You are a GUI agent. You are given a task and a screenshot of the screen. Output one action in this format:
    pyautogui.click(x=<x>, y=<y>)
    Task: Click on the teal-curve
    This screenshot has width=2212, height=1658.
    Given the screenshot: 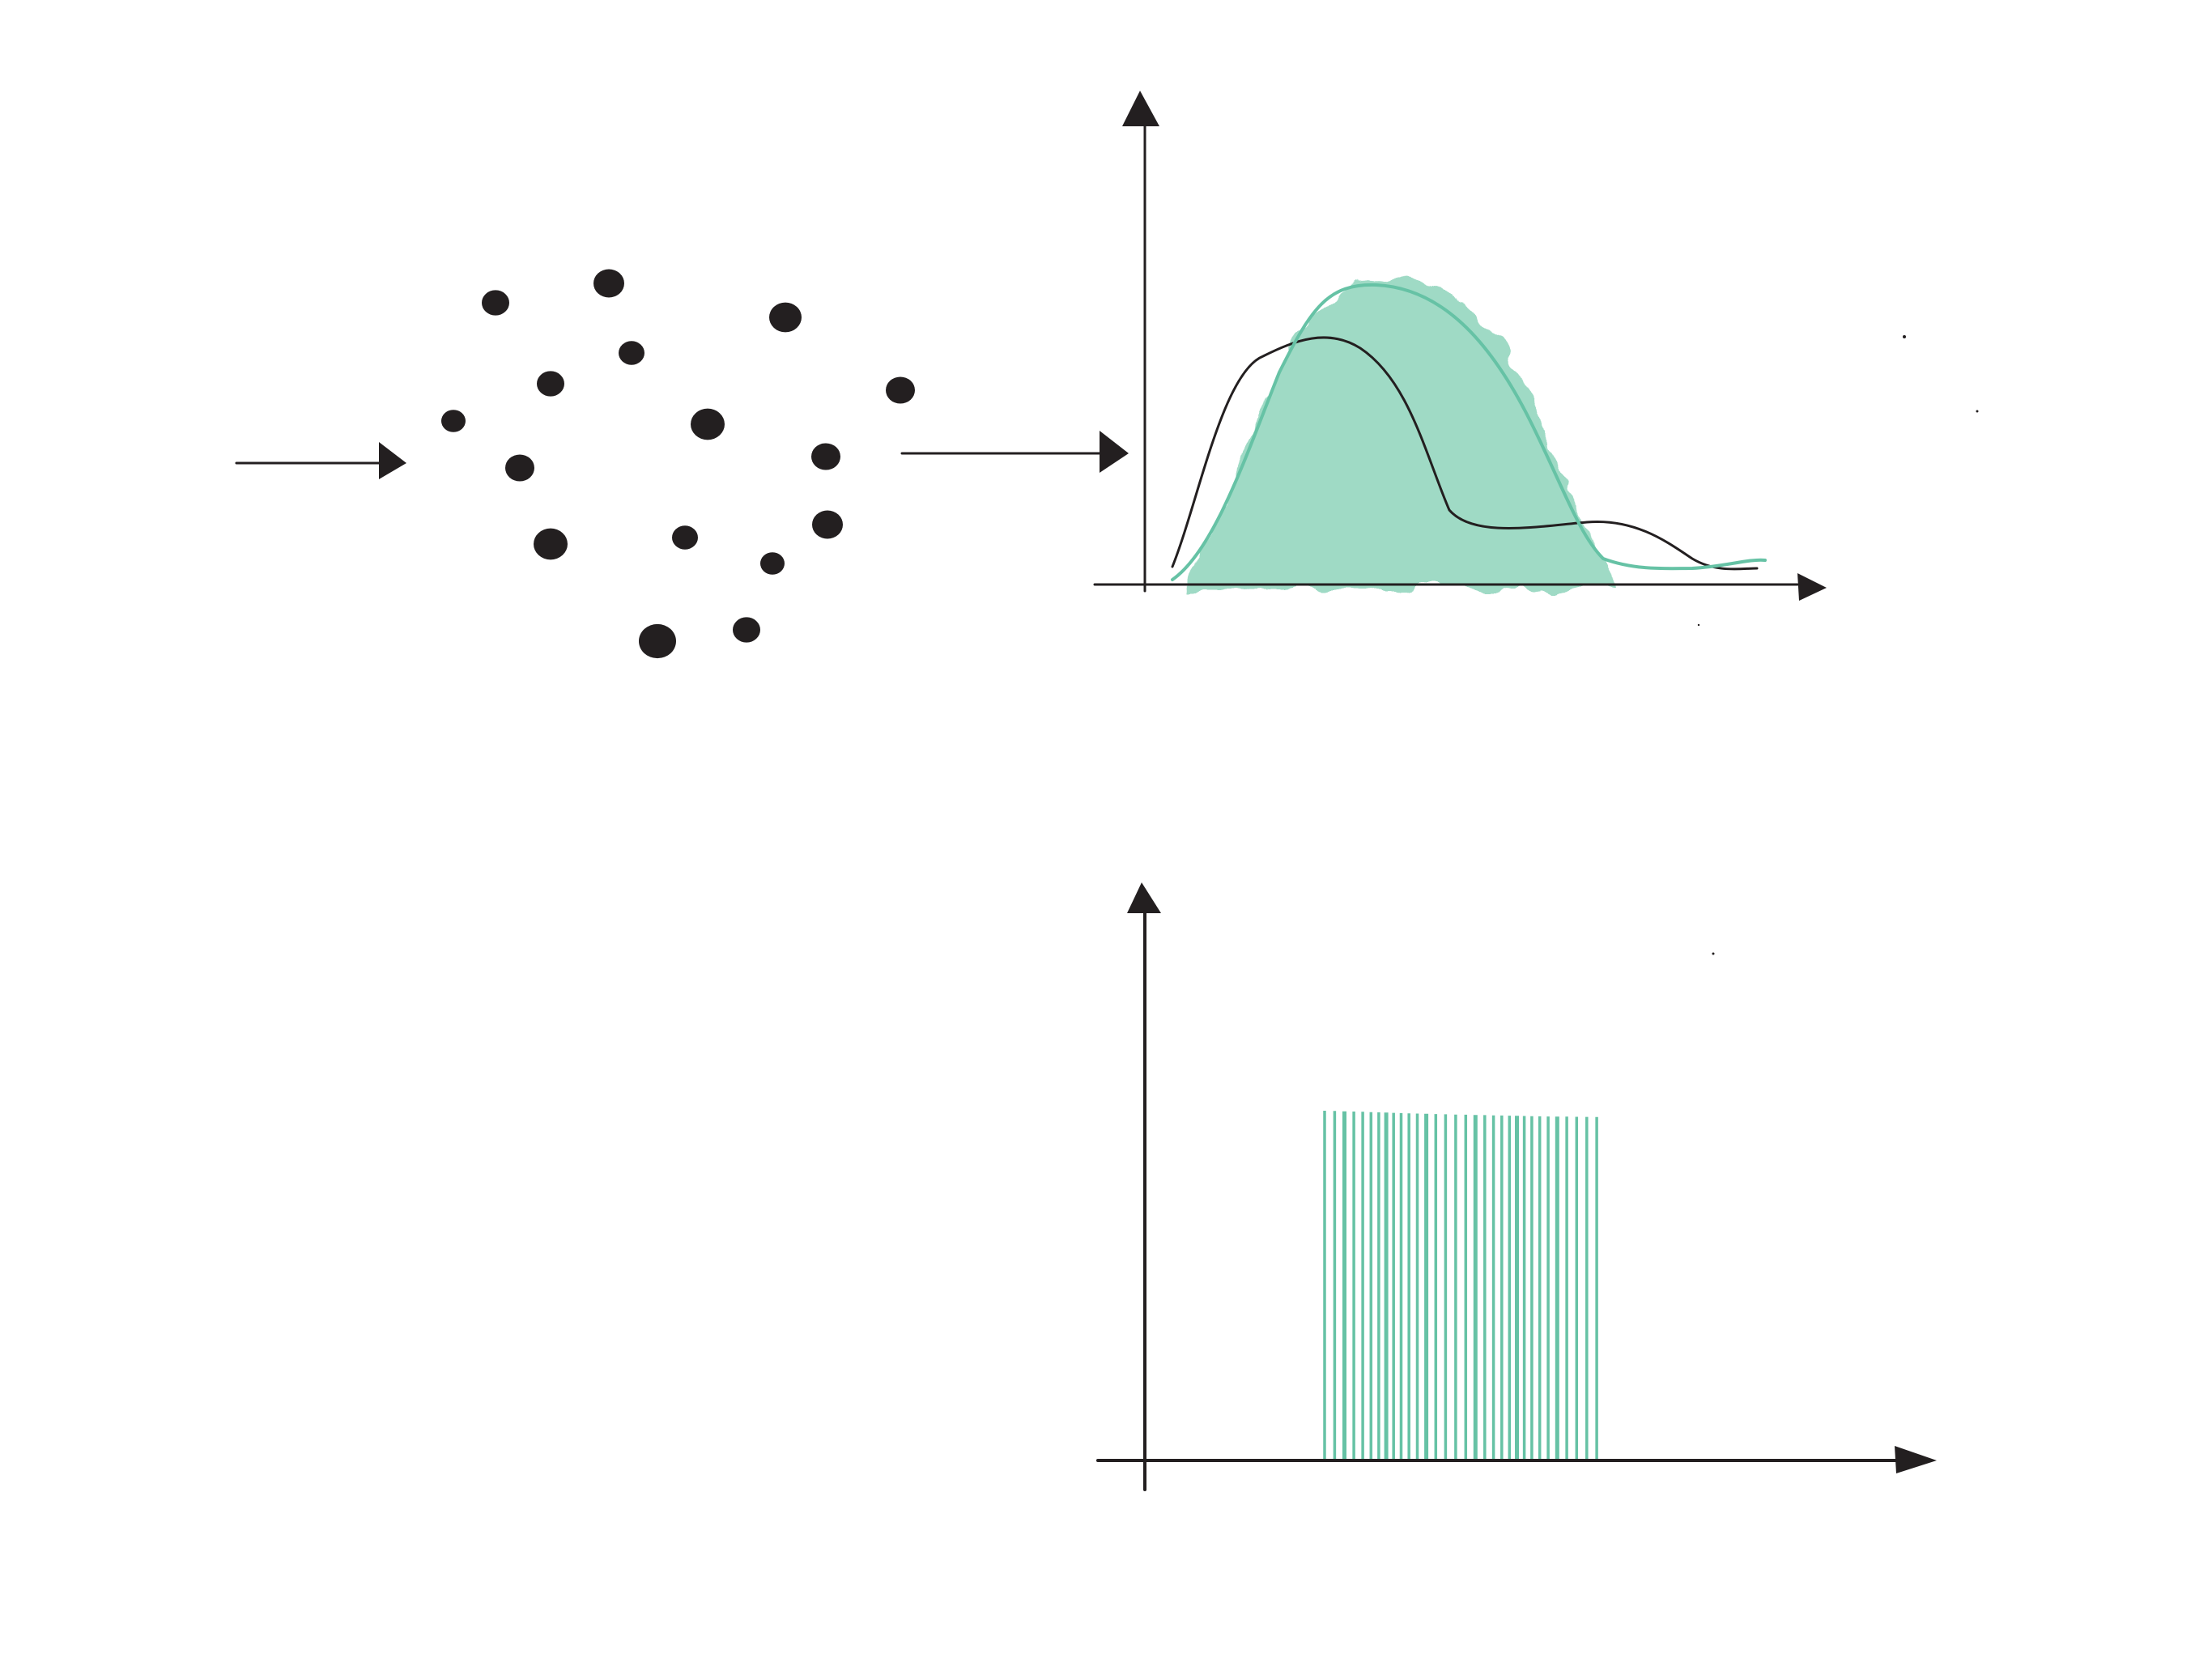 What is the action you would take?
    pyautogui.click(x=1469, y=432)
    